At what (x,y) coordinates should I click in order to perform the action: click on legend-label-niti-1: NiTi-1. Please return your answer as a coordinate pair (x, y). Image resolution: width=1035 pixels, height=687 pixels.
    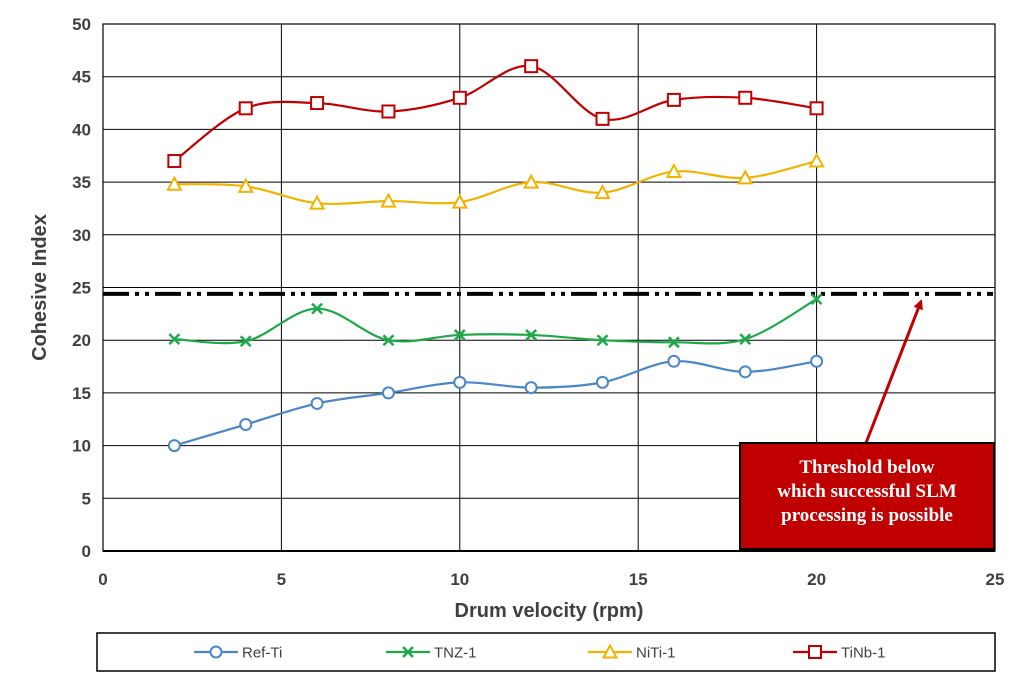
    Looking at the image, I should click on (655, 653).